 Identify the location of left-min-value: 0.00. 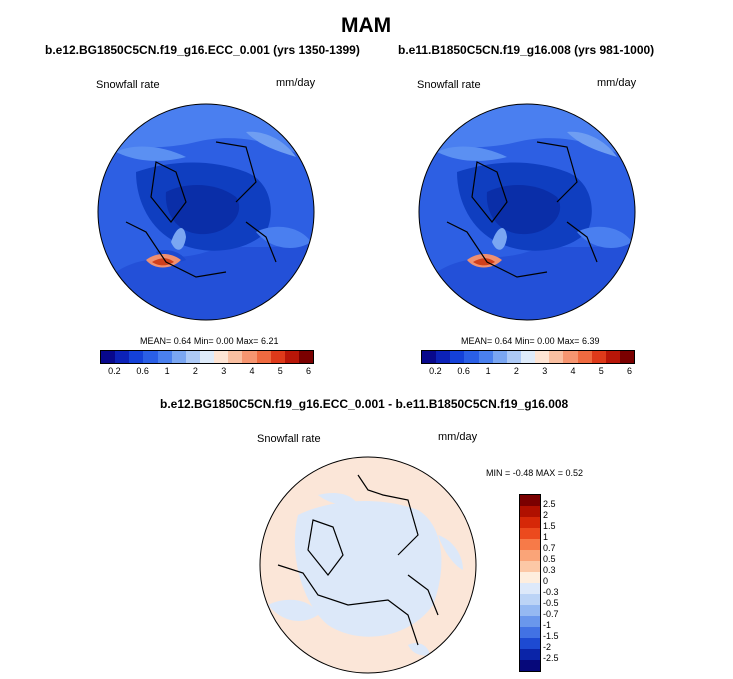
(225, 341).